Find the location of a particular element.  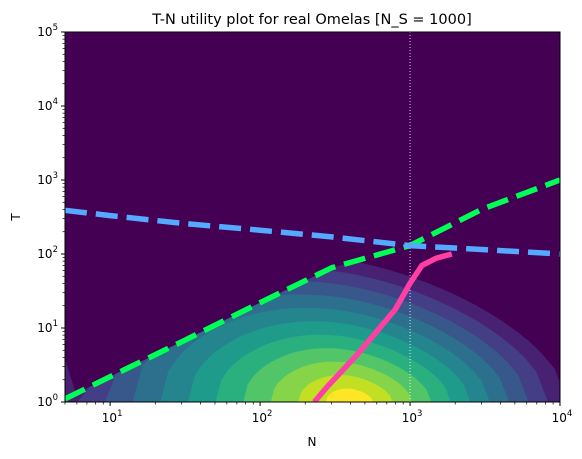

y-tick-label: 10⁴ is located at coordinates (47, 105).